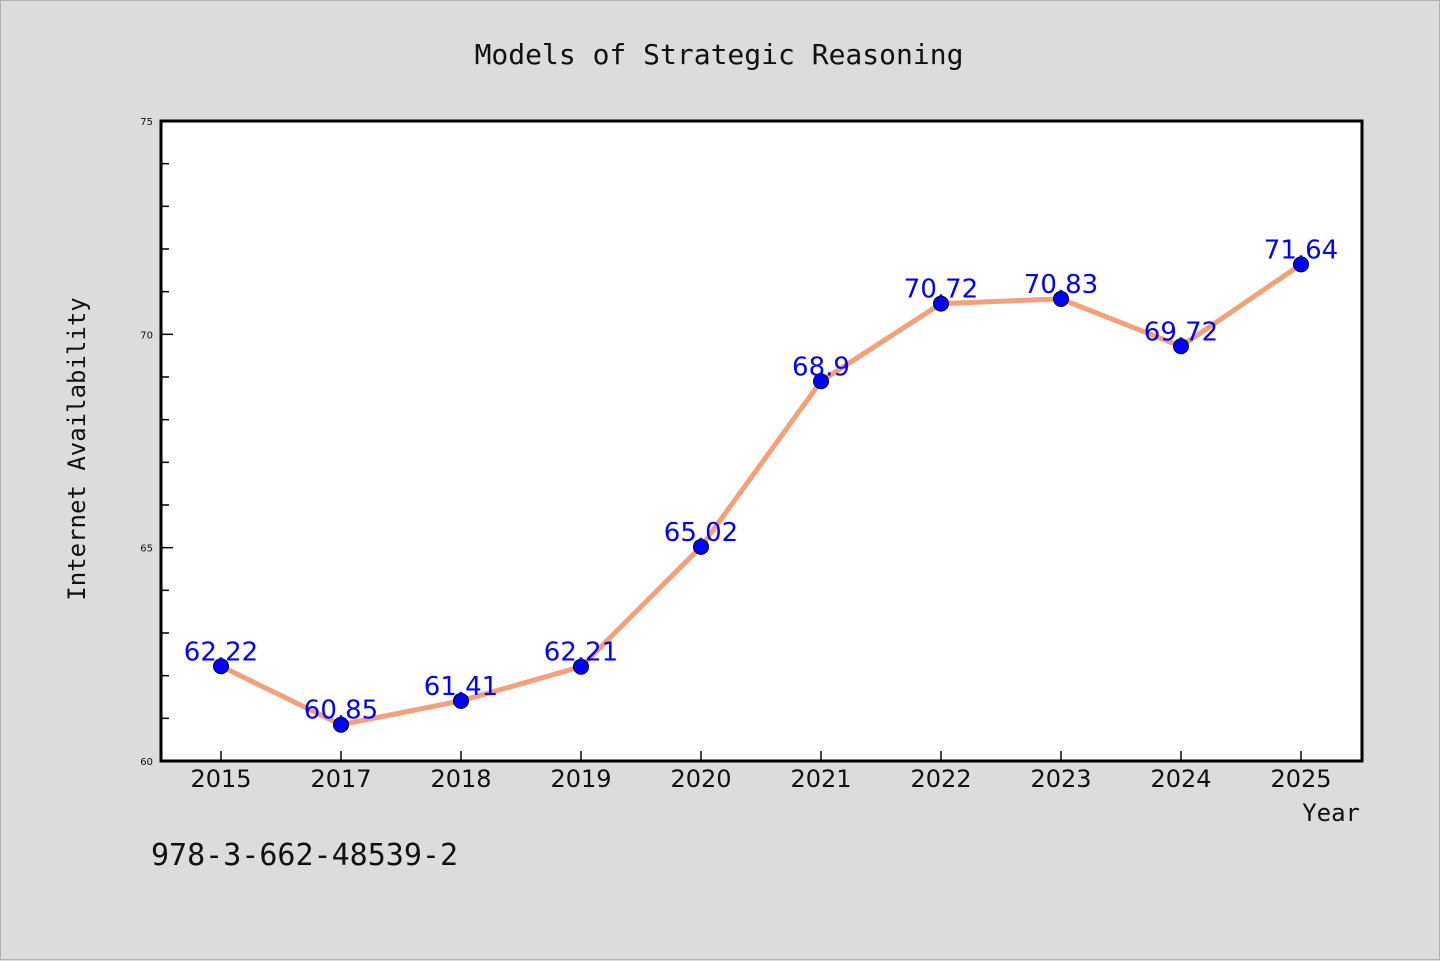  I want to click on y-tick-label: 60, so click(146, 762).